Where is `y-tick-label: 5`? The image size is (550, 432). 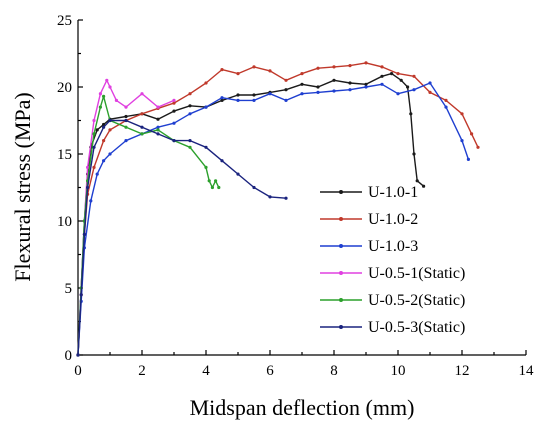 y-tick-label: 5 is located at coordinates (69, 289).